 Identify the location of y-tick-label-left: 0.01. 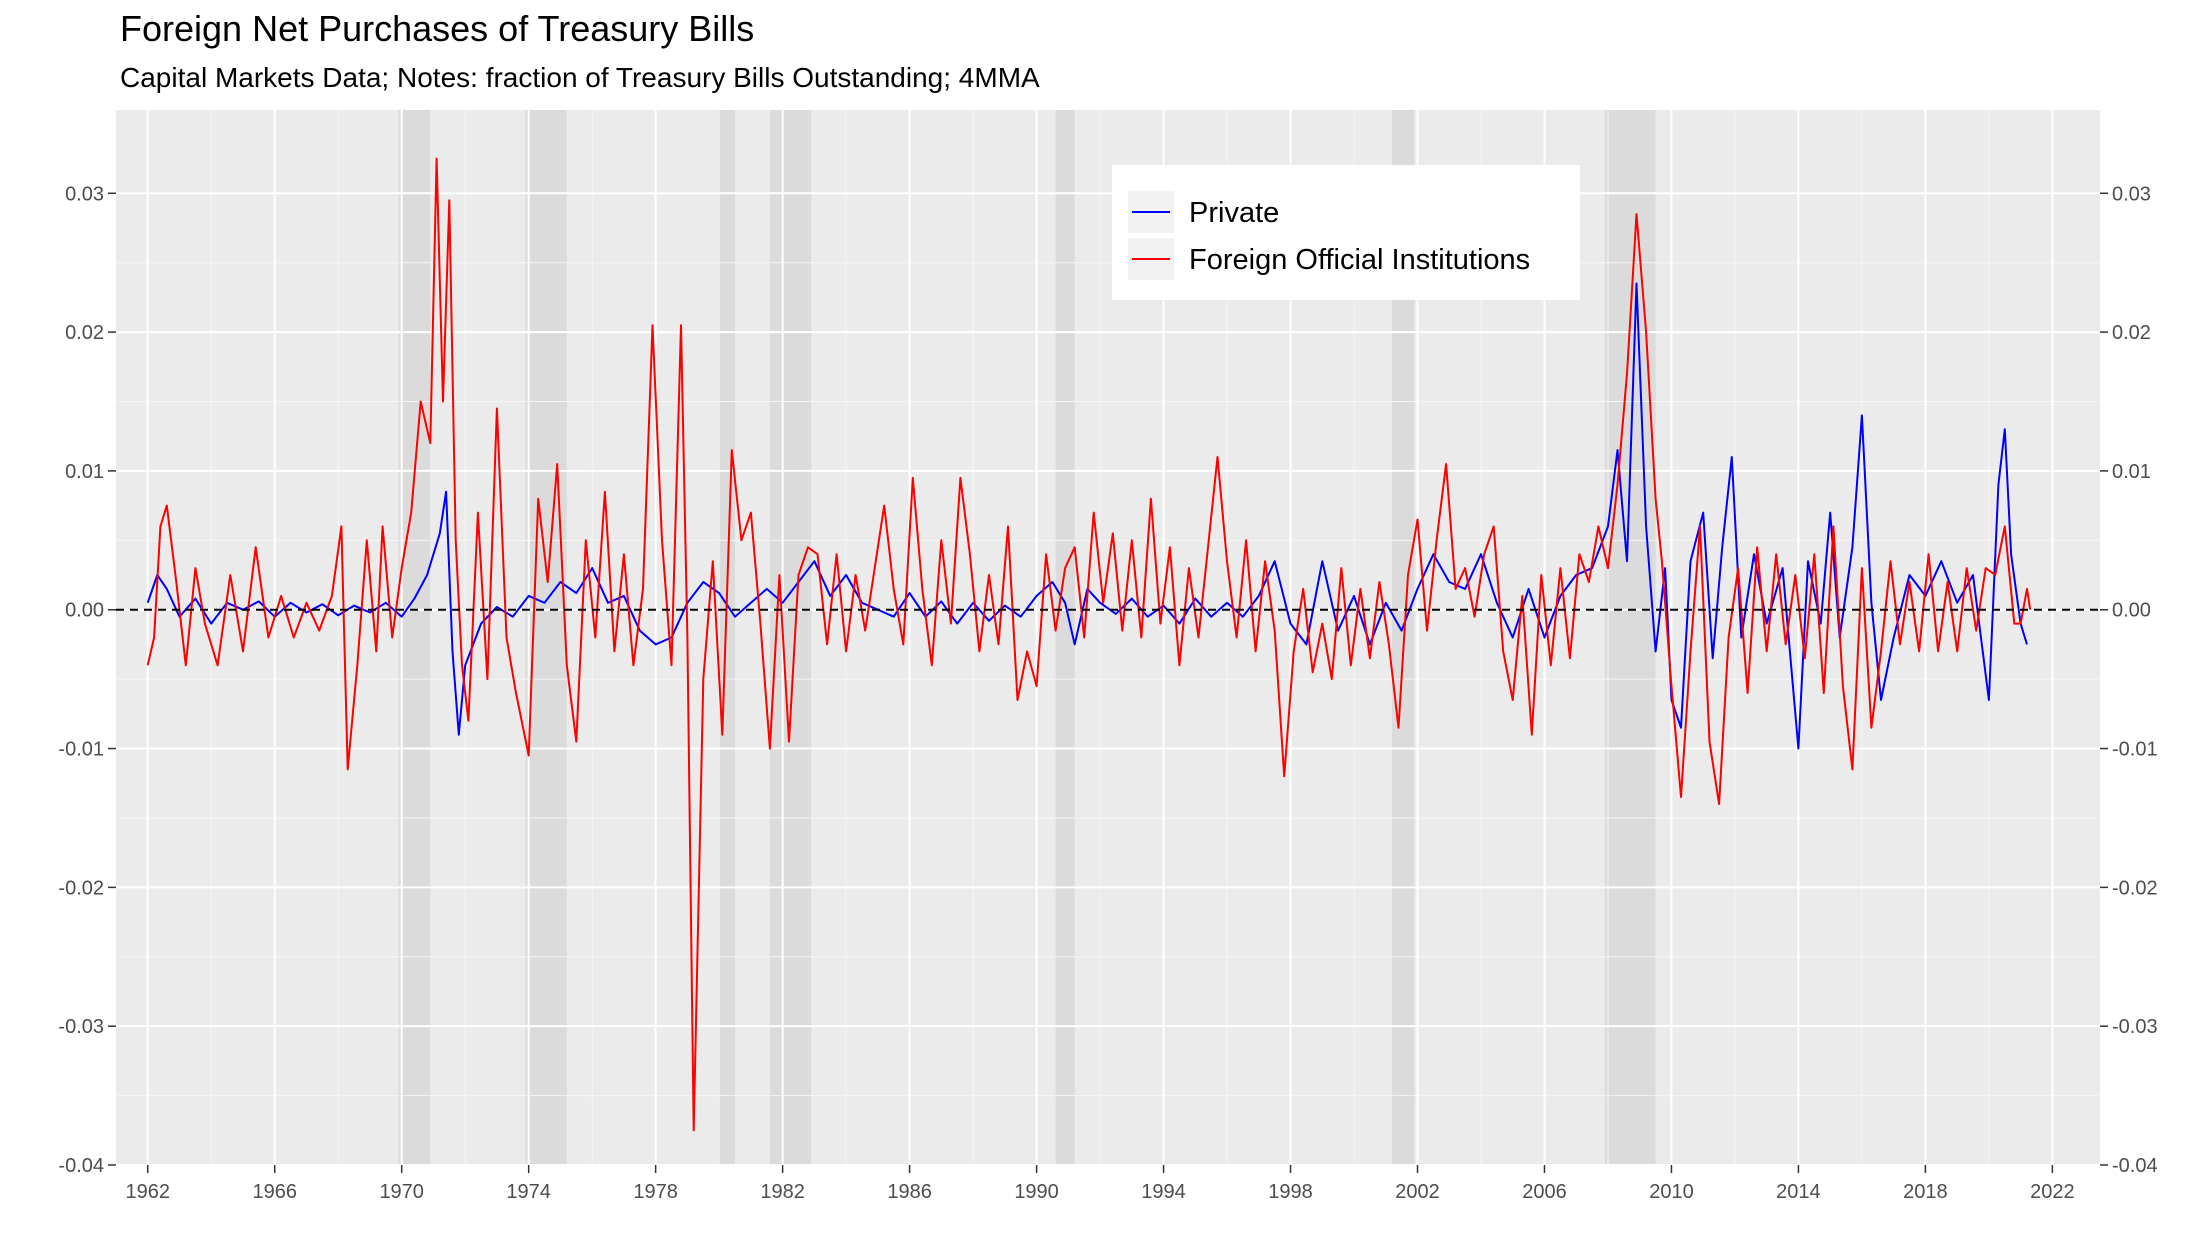
(84, 472).